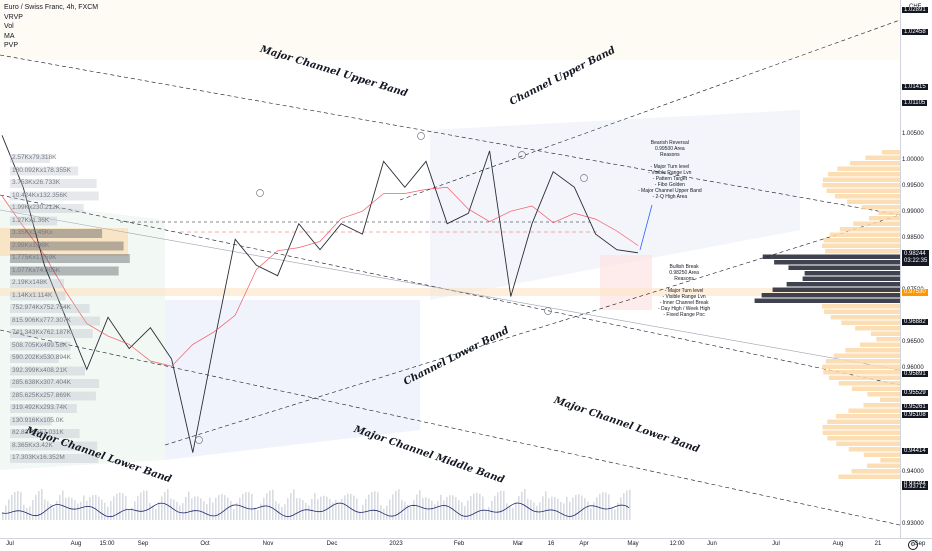  Describe the element at coordinates (913, 545) in the screenshot. I see `chart-settings-icon: ⚙` at that location.